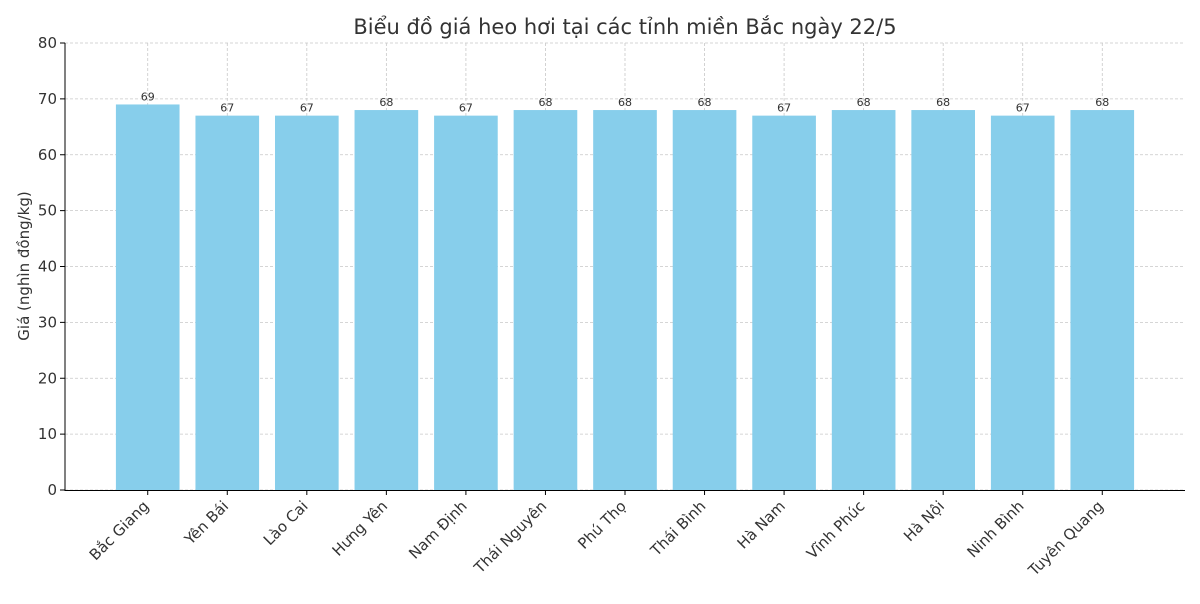 The height and width of the screenshot is (604, 1200). What do you see at coordinates (148, 96) in the screenshot?
I see `data-label: 69` at bounding box center [148, 96].